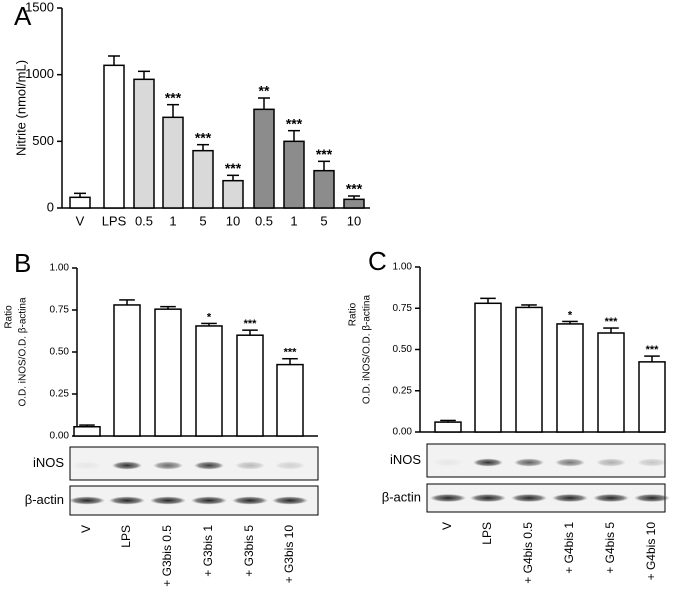  What do you see at coordinates (377, 261) in the screenshot?
I see `panel-label: C` at bounding box center [377, 261].